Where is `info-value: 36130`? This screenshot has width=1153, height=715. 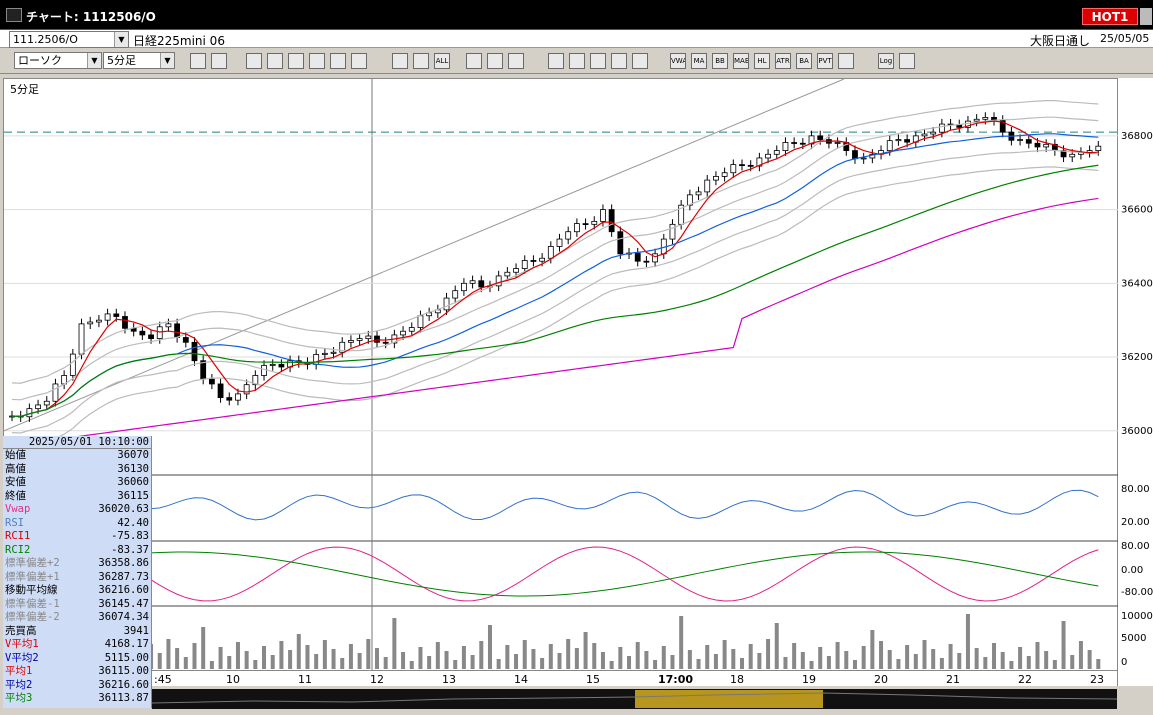 info-value: 36130 is located at coordinates (133, 468).